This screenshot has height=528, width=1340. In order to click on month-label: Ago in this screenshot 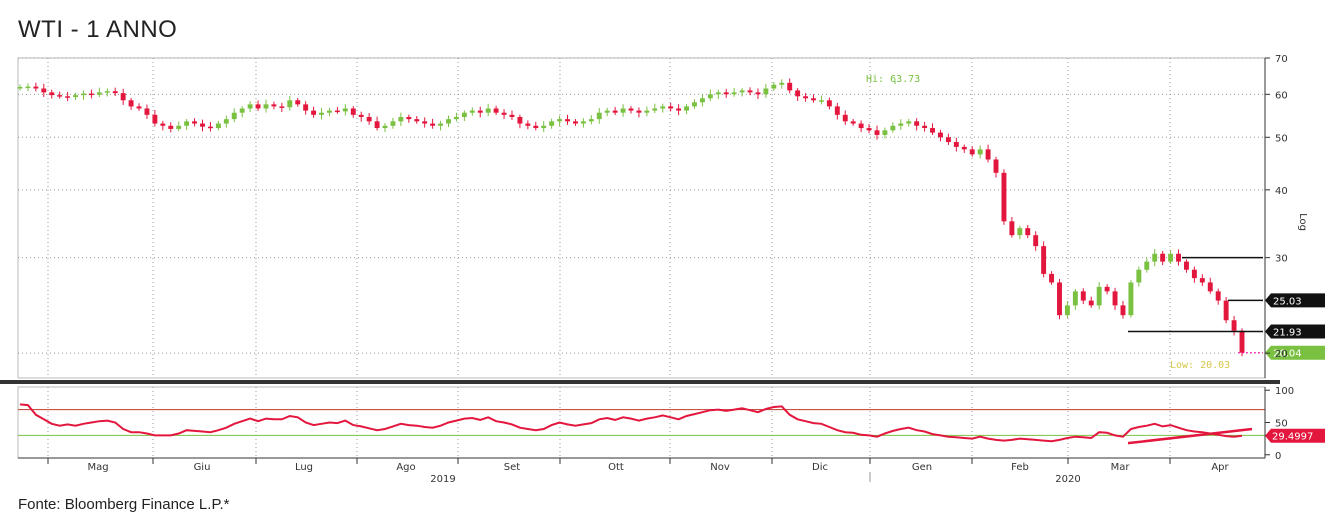, I will do `click(405, 467)`.